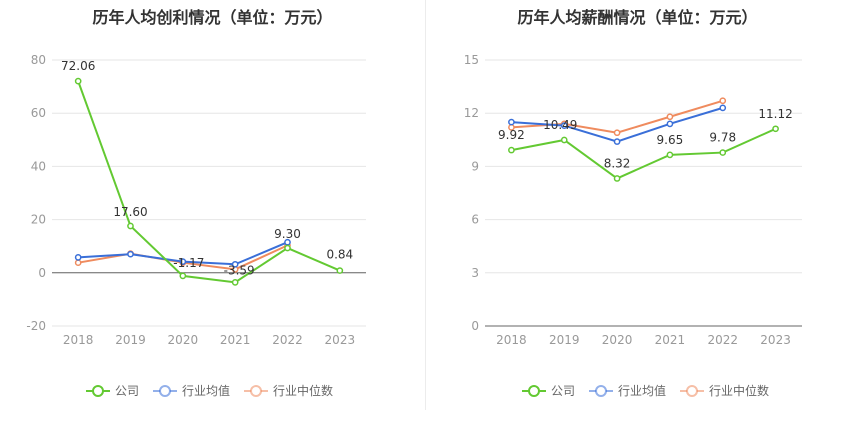  What do you see at coordinates (287, 234) in the screenshot?
I see `data-label: 9.30` at bounding box center [287, 234].